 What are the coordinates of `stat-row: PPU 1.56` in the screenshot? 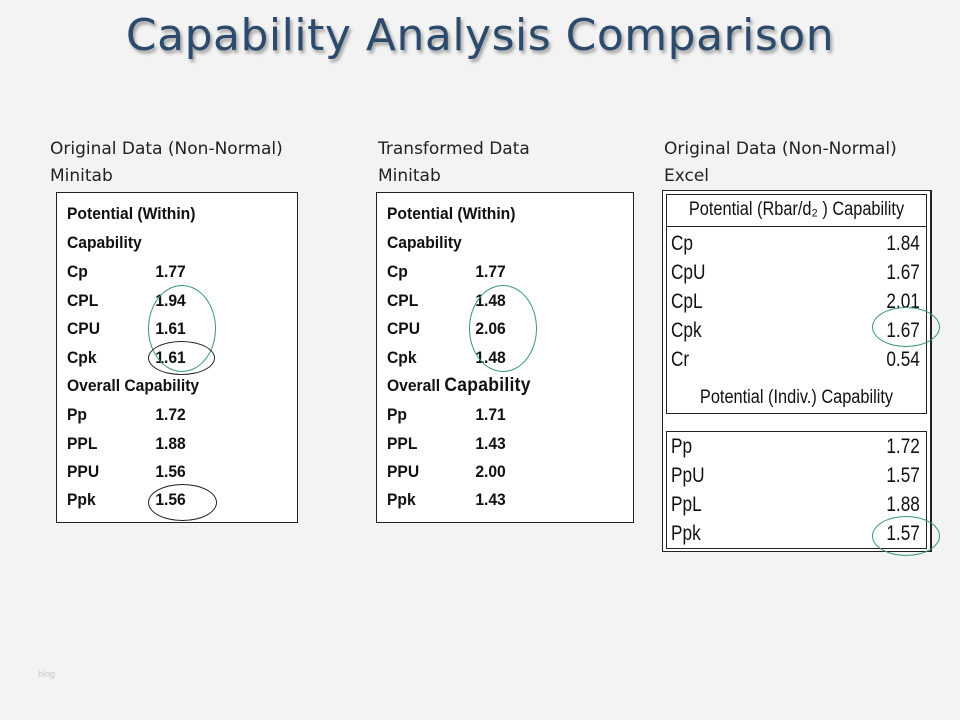 It's located at (126, 472).